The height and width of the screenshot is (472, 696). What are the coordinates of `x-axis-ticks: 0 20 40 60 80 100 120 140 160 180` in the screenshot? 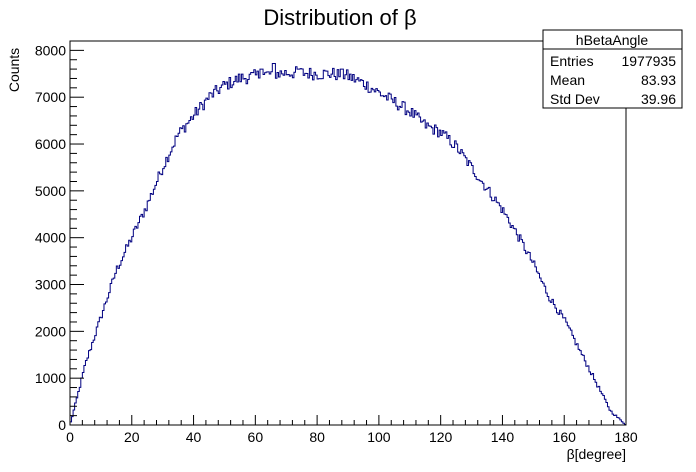 It's located at (352, 430).